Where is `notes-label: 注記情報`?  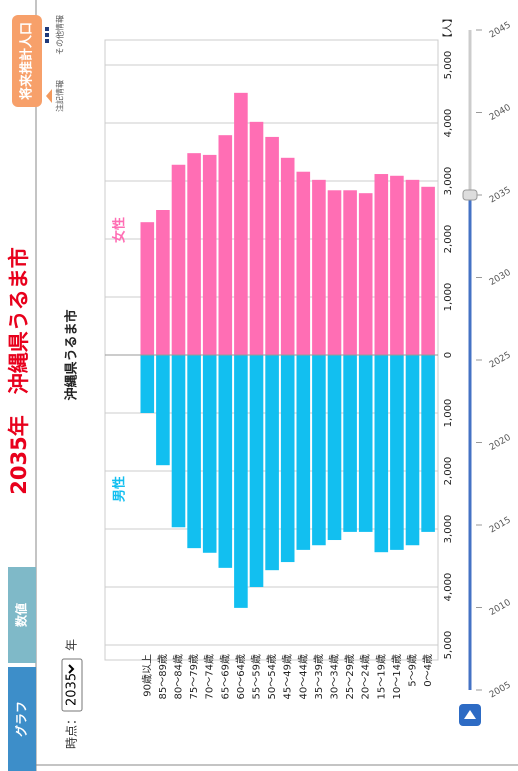 notes-label: 注記情報 is located at coordinates (60, 96).